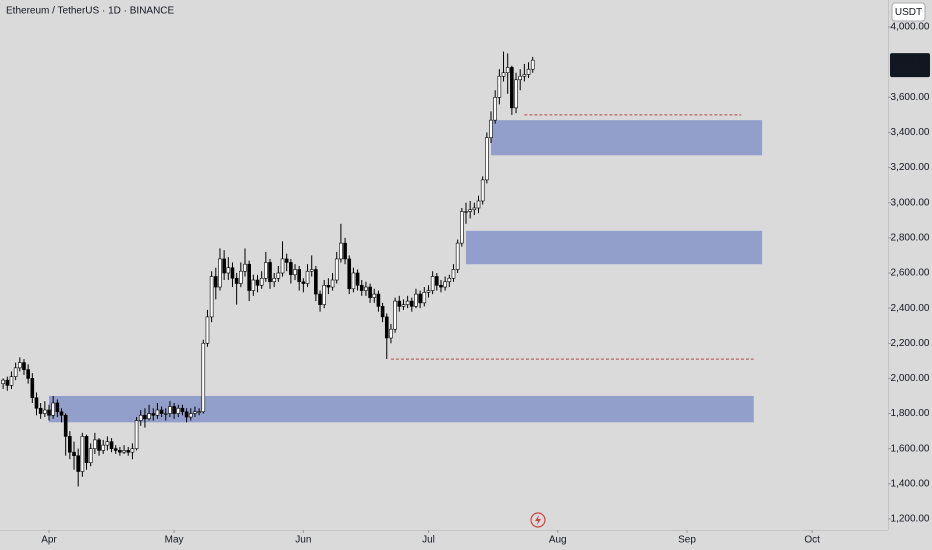  What do you see at coordinates (910, 413) in the screenshot?
I see `y-tick-label: 1,800.00` at bounding box center [910, 413].